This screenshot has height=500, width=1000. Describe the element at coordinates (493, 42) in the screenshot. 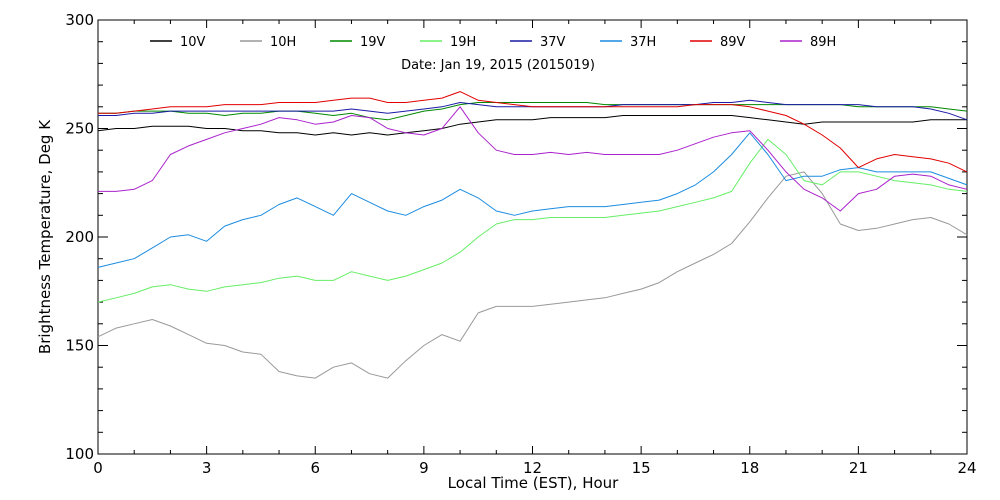

I see `legend: 10V 10H 19V 19H 37V 37H 89V 89H` at that location.